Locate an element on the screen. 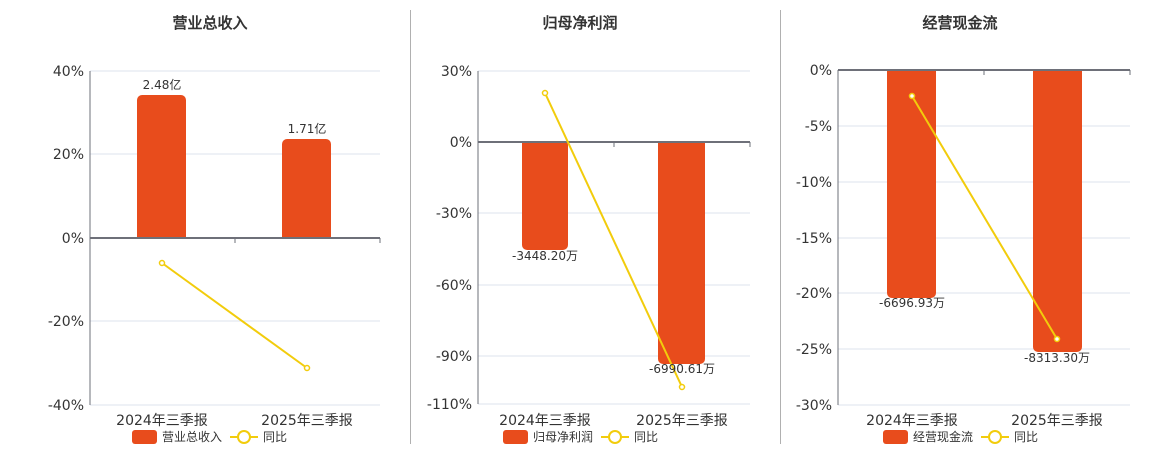  legend-operating-cash-flow: 经营现金流 同比 is located at coordinates (960, 436).